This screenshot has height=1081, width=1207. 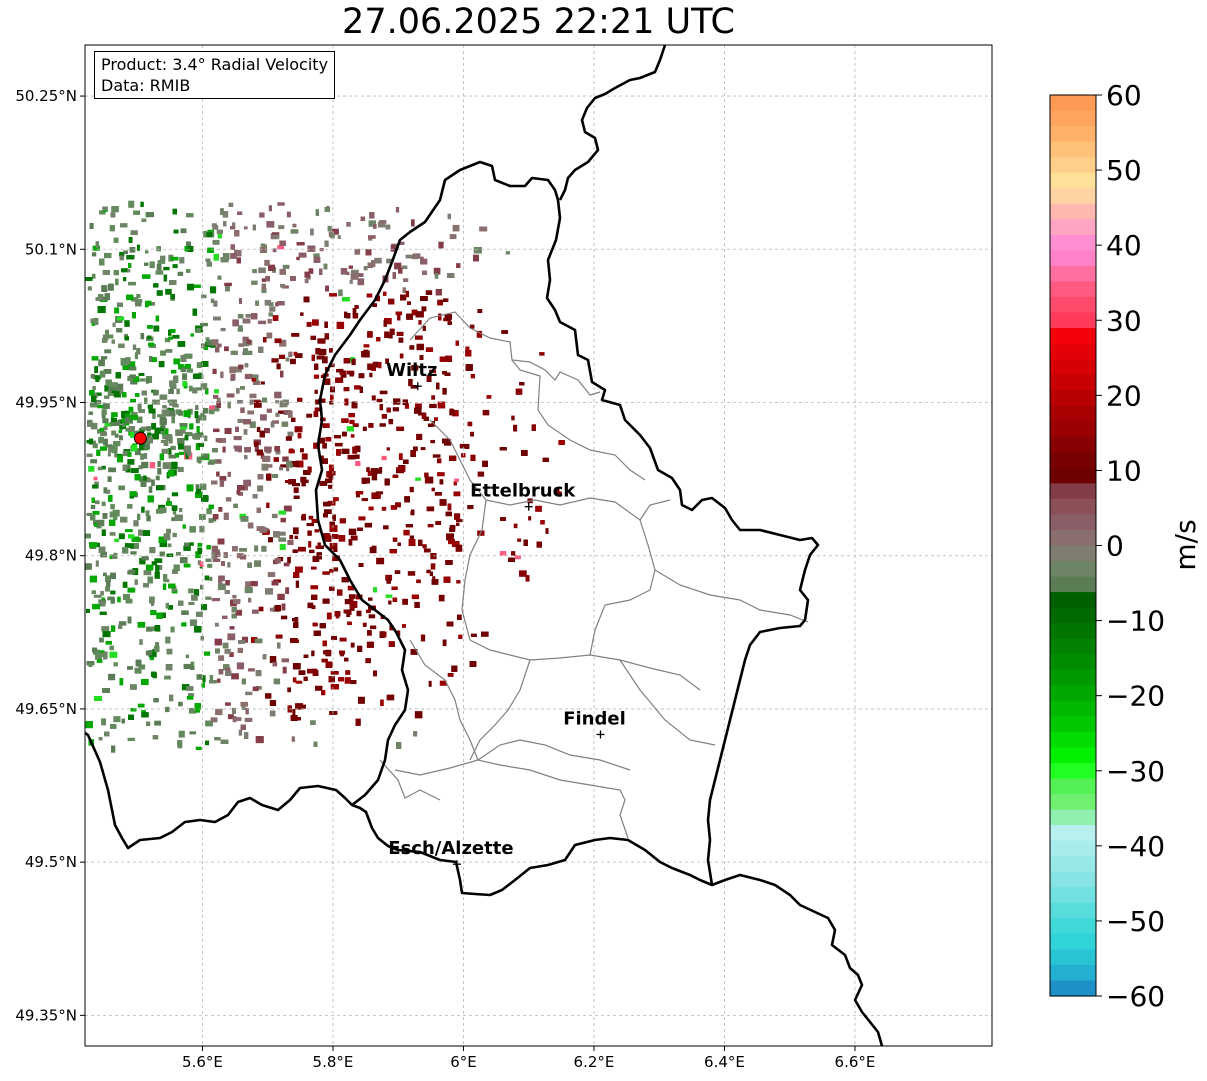 What do you see at coordinates (450, 848) in the screenshot?
I see `city-label: Esch/Alzette` at bounding box center [450, 848].